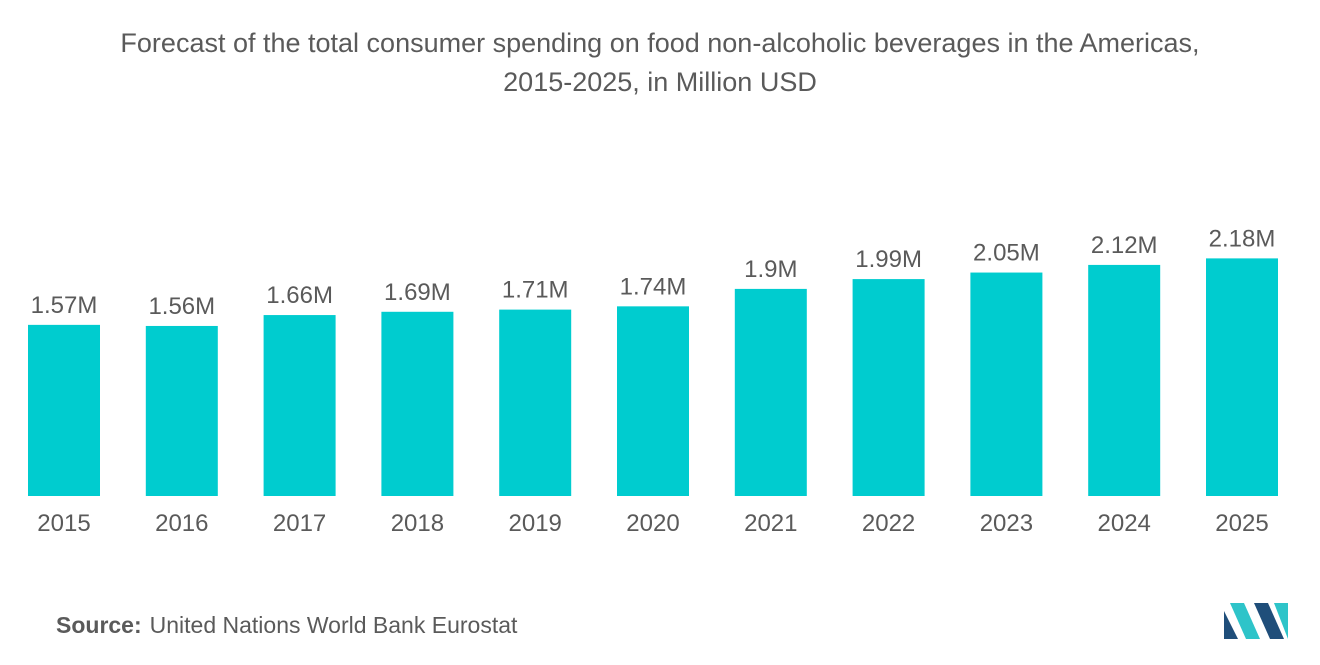 The image size is (1320, 665). What do you see at coordinates (660, 82) in the screenshot?
I see `chart-title-line-2: 2015-2025, in Million USD` at bounding box center [660, 82].